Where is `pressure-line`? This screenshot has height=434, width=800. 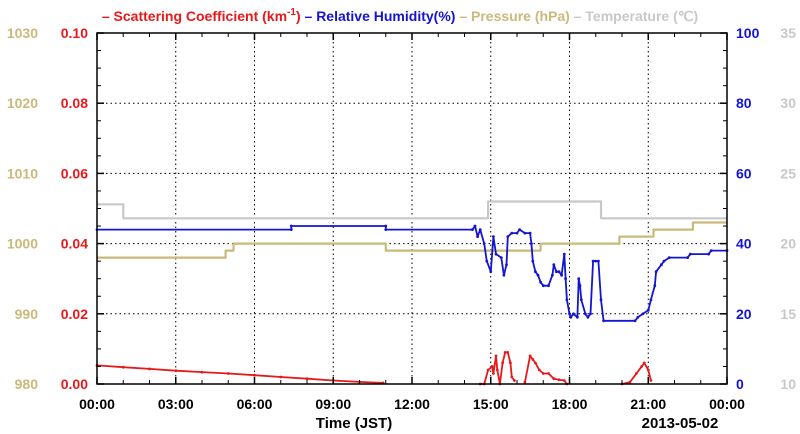 pressure-line is located at coordinates (412, 240).